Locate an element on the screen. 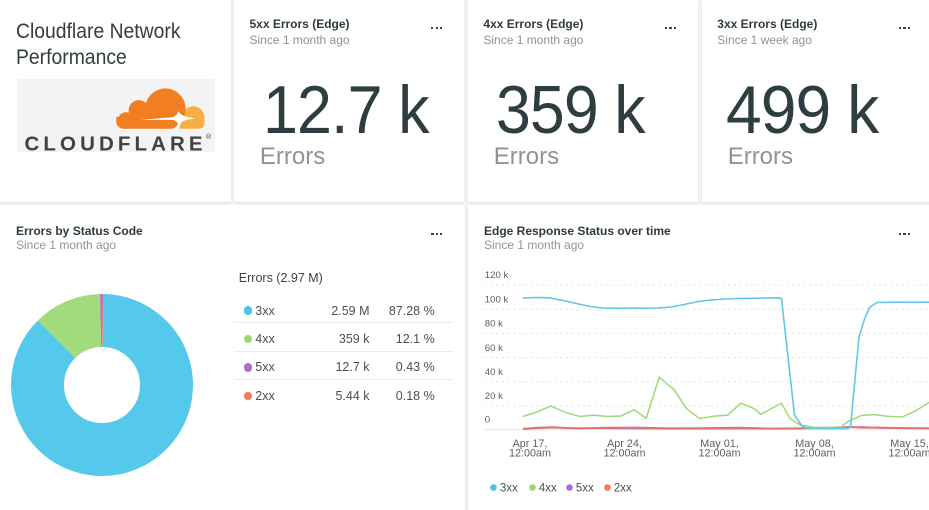 This screenshot has width=929, height=510. svg-text: 60 k is located at coordinates (494, 348).